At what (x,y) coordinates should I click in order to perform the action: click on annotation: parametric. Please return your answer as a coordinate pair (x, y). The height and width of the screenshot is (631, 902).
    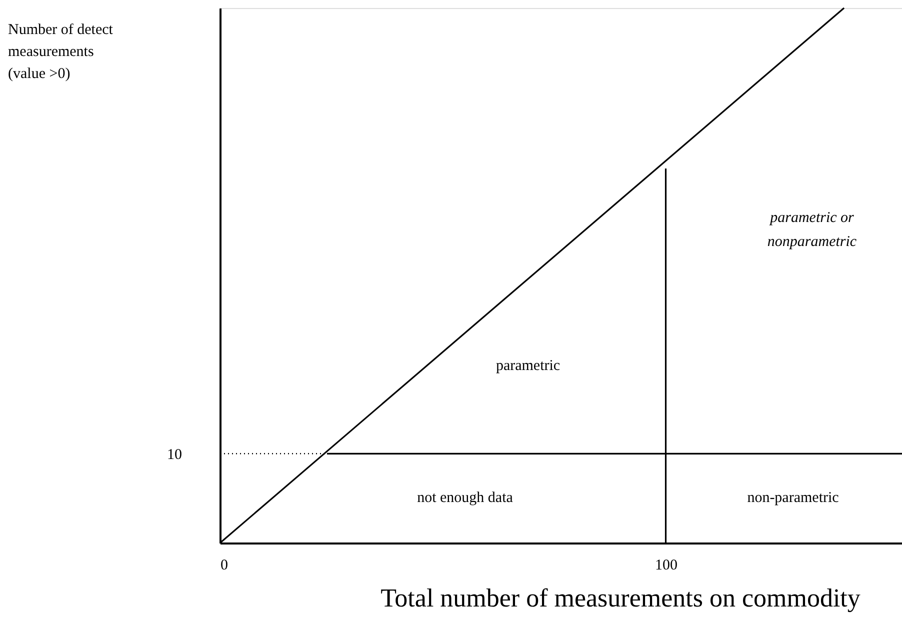
    Looking at the image, I should click on (528, 366).